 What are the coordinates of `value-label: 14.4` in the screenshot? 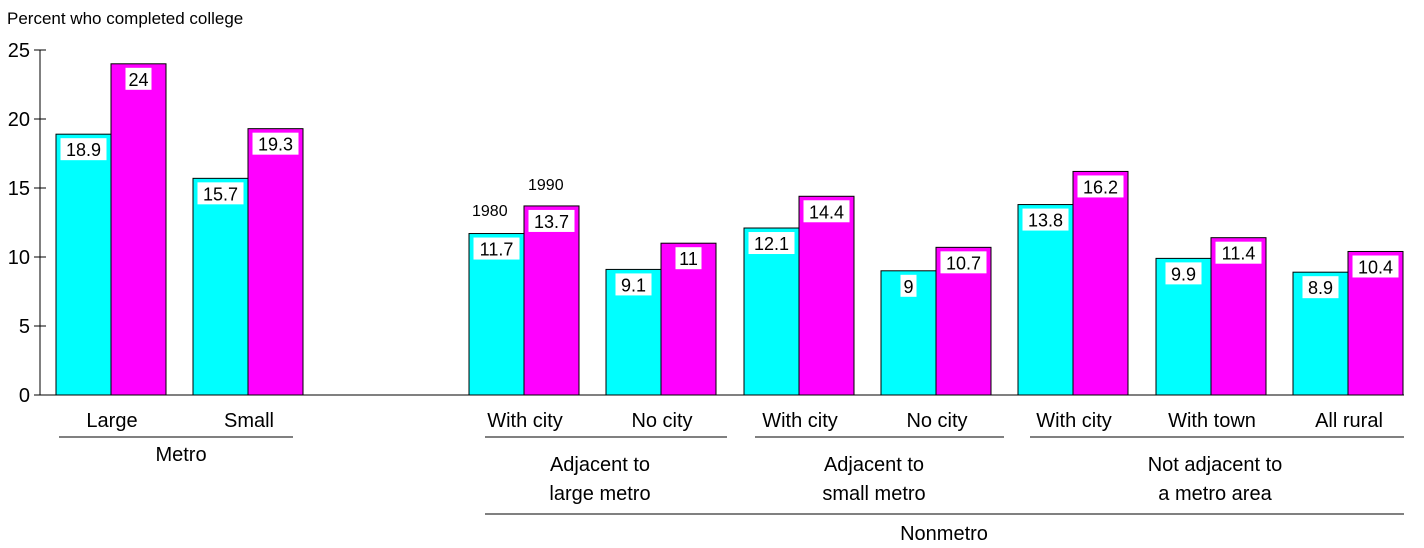 It's located at (826, 212).